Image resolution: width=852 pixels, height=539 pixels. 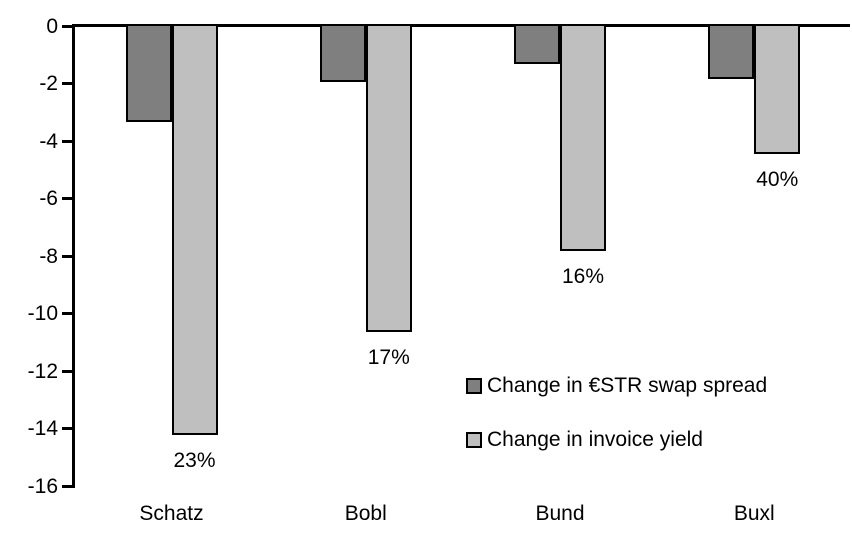 I want to click on y-axis-tick-label: -2, so click(x=48, y=83).